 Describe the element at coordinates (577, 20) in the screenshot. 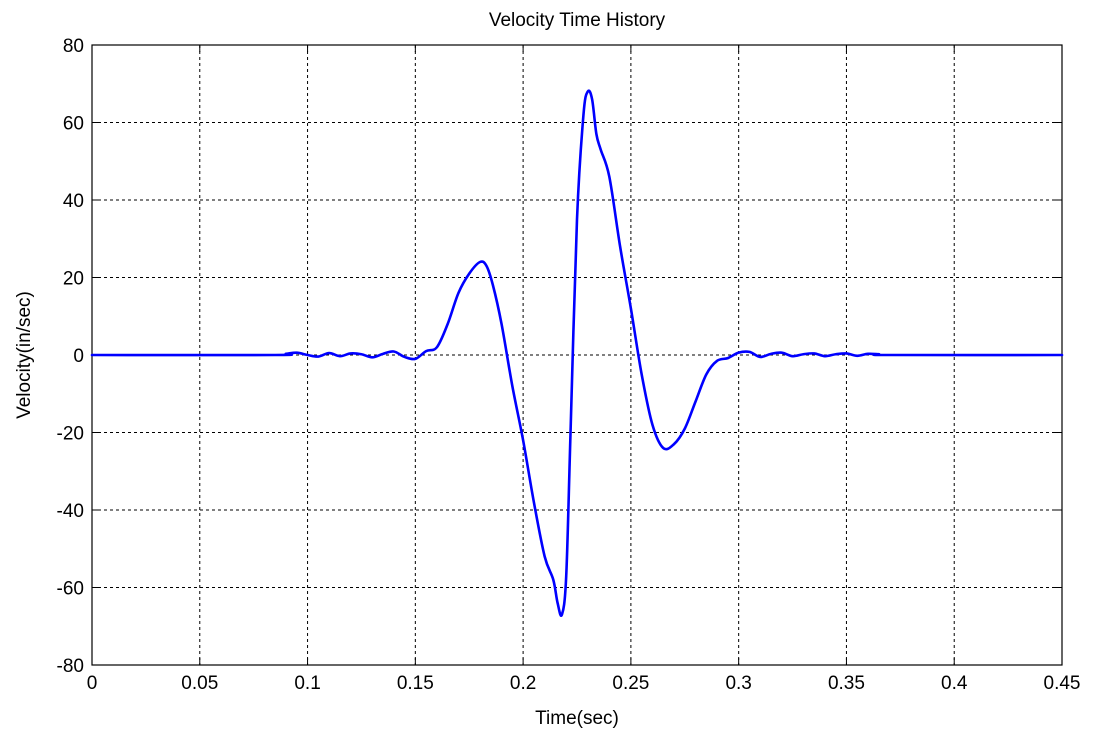

I see `chart-title: Velocity Time History` at that location.